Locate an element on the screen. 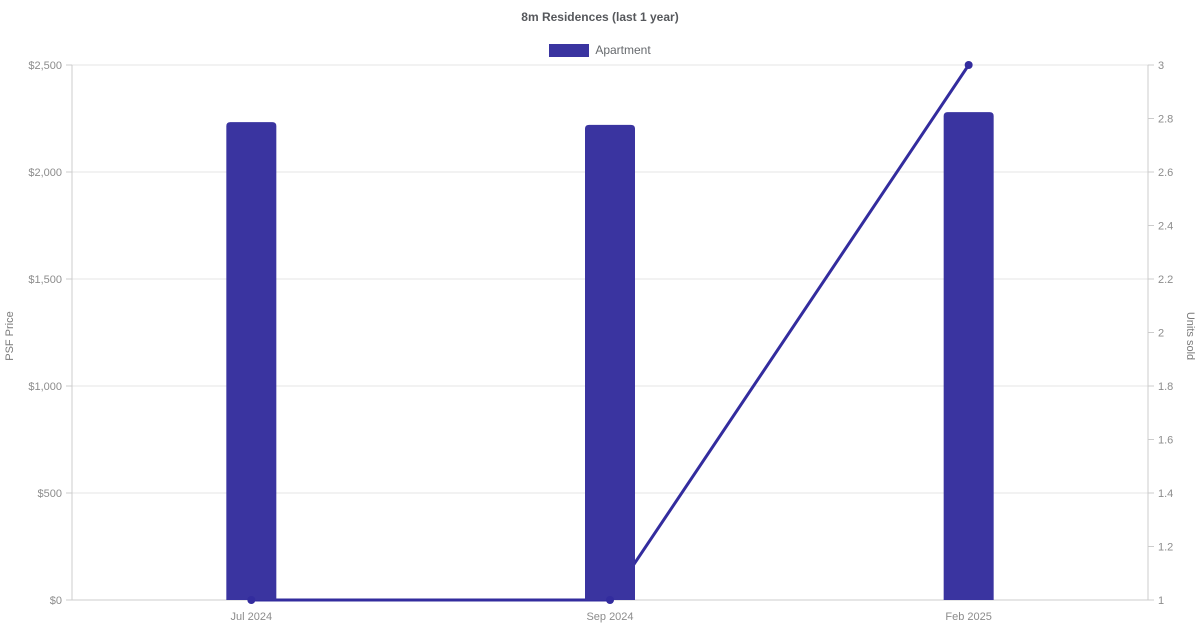 This screenshot has height=630, width=1200. left-axis-tick-label: $1,500 is located at coordinates (45, 280).